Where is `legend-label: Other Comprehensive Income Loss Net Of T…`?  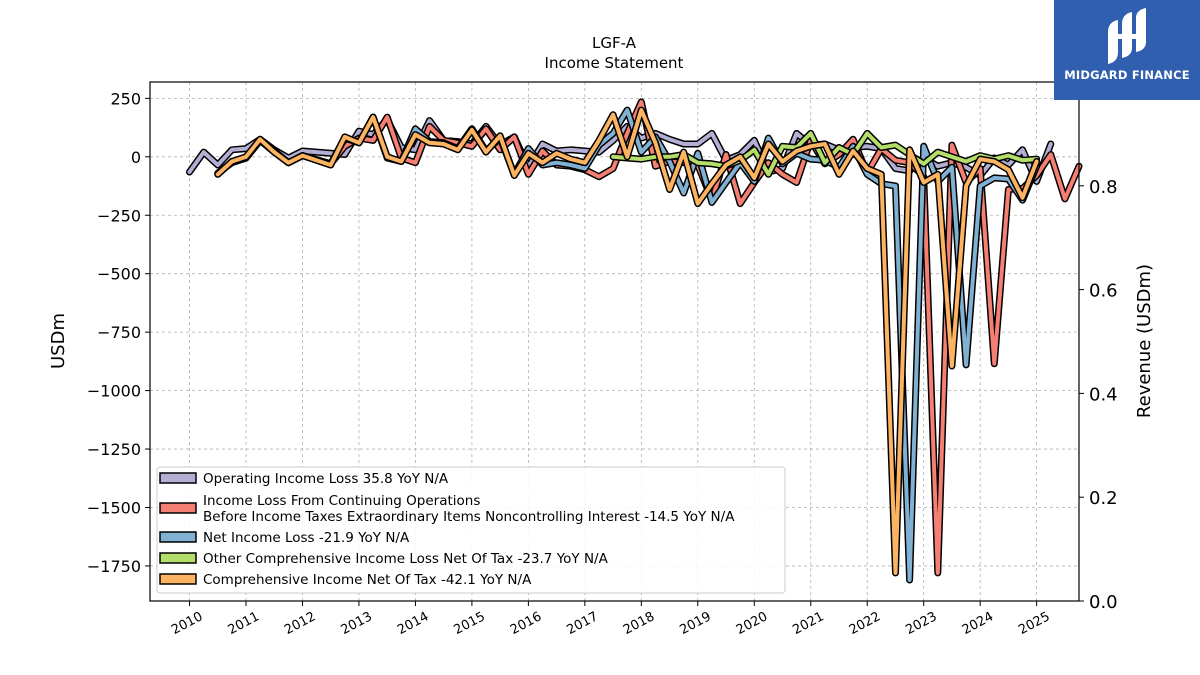
legend-label: Other Comprehensive Income Loss Net Of T… is located at coordinates (406, 559).